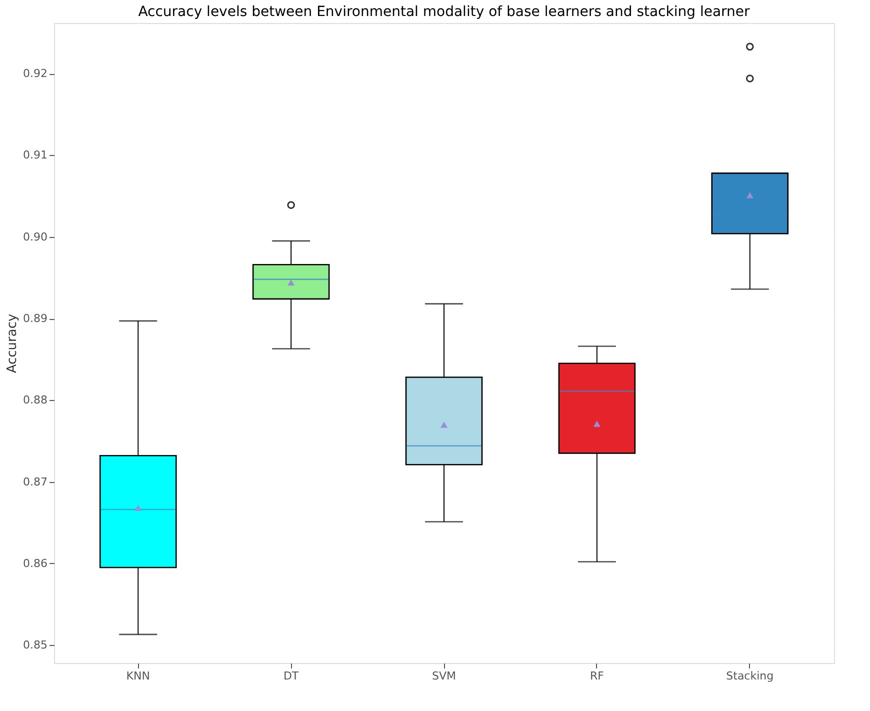  I want to click on x-tick-label: RF, so click(597, 676).